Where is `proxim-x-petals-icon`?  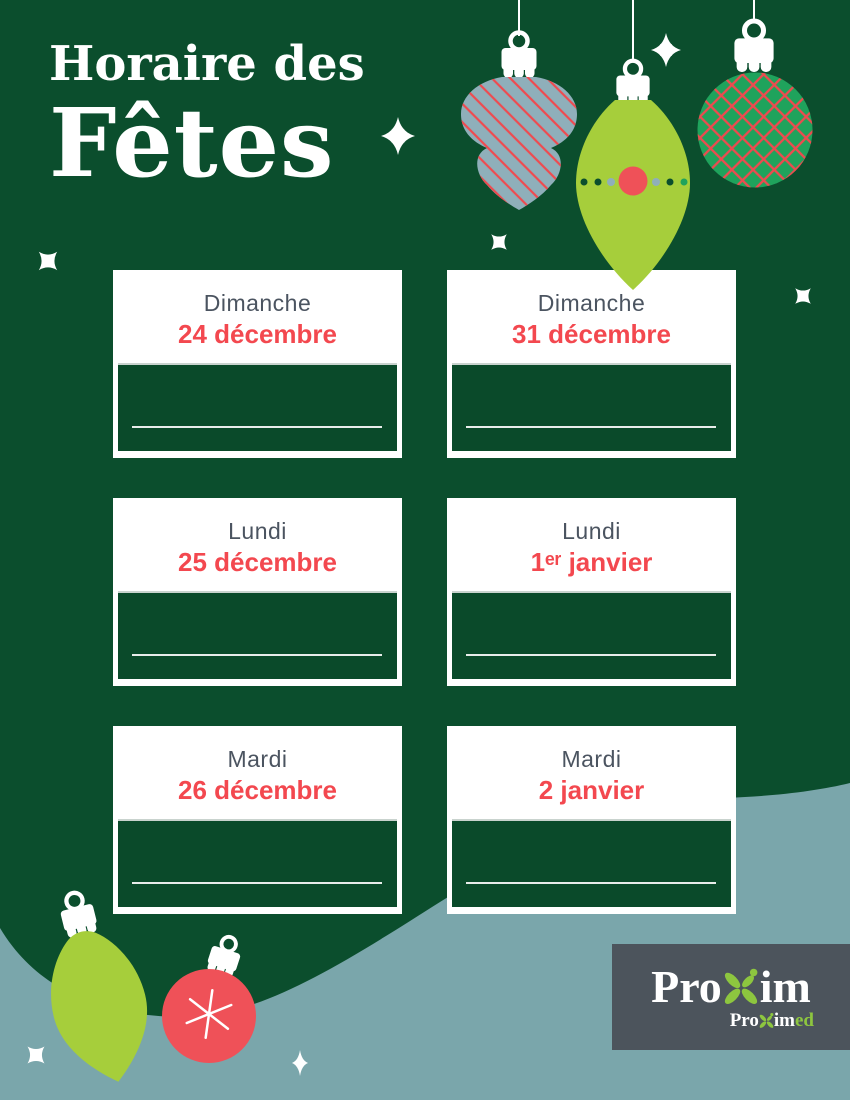
proxim-x-petals-icon is located at coordinates (741, 986).